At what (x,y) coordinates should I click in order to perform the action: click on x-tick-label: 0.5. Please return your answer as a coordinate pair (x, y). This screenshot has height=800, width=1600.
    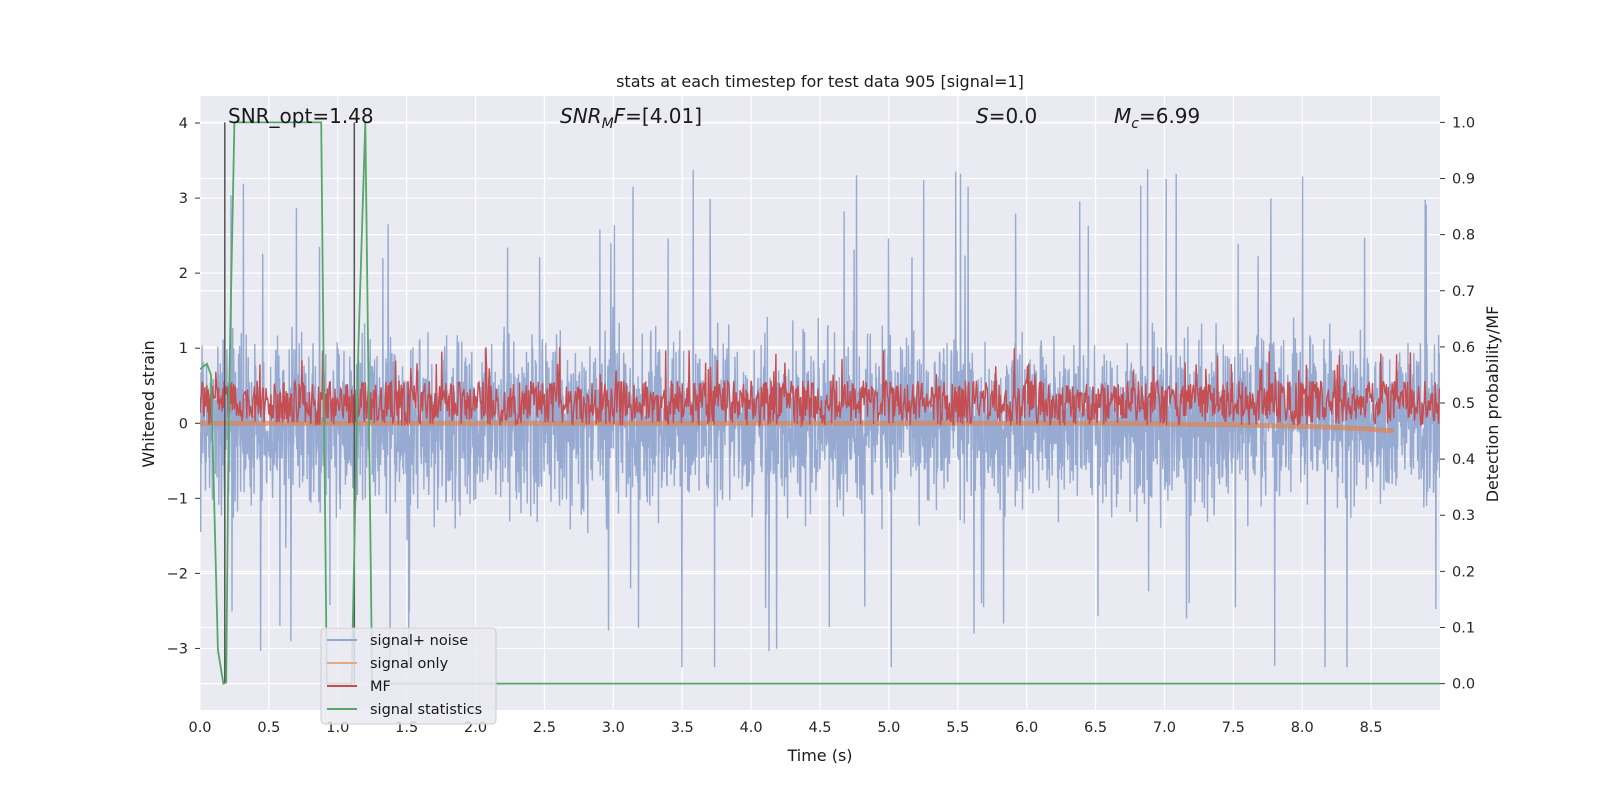
    Looking at the image, I should click on (268, 728).